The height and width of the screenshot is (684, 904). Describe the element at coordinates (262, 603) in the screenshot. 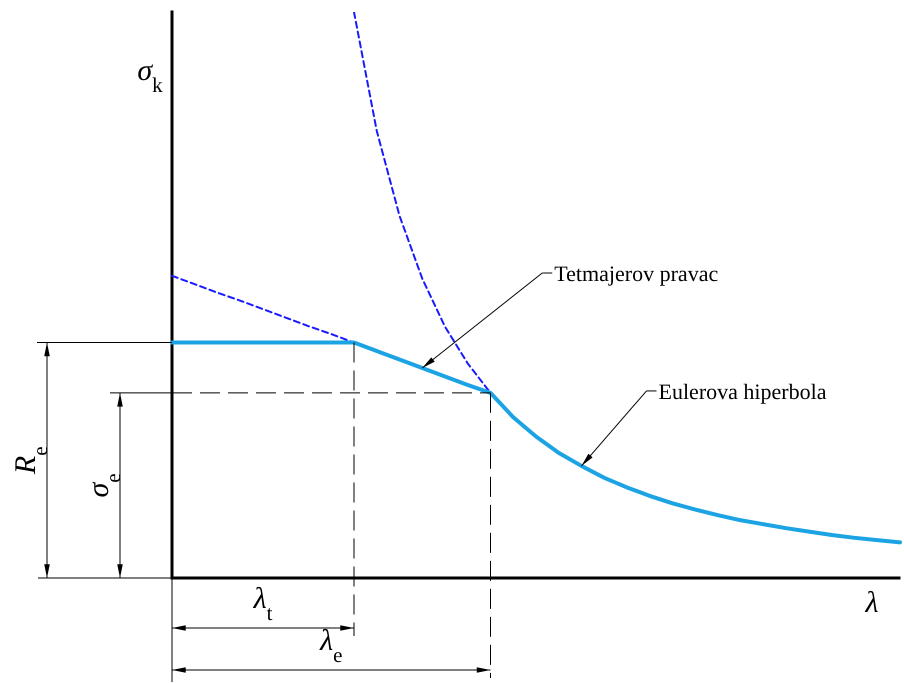

I see `text: λ$_{t}$` at that location.